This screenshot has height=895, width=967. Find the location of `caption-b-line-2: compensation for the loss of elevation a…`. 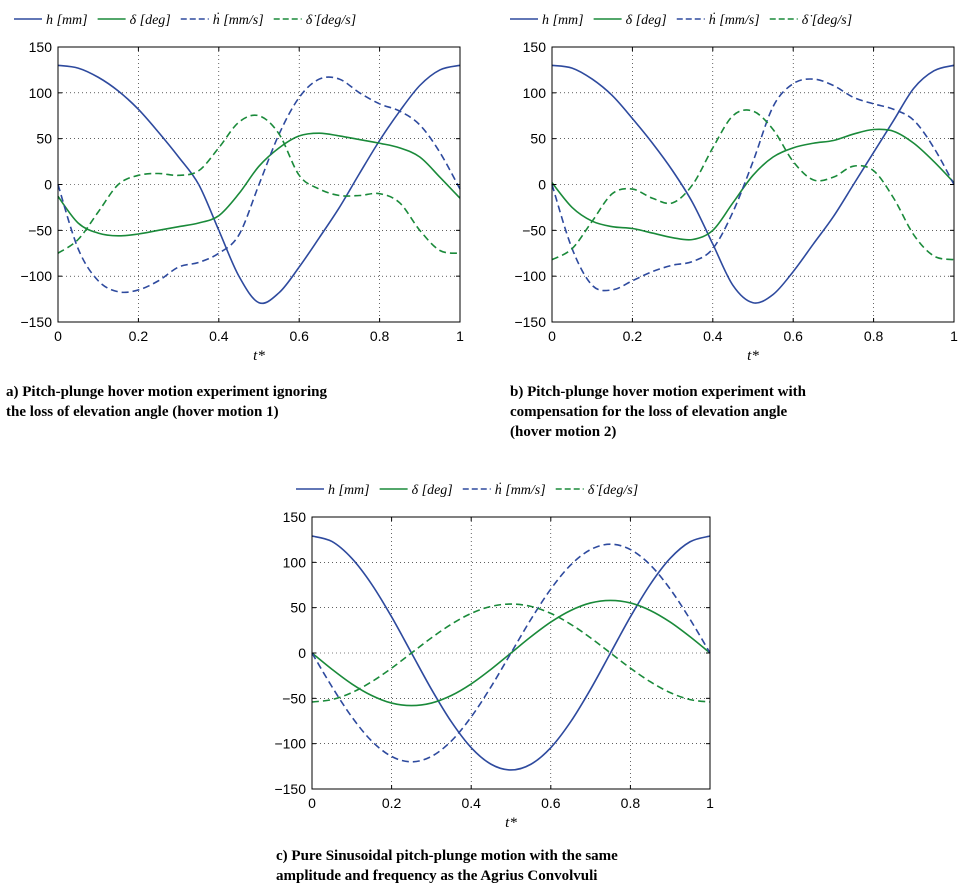

caption-b-line-2: compensation for the loss of elevation a… is located at coordinates (649, 412).